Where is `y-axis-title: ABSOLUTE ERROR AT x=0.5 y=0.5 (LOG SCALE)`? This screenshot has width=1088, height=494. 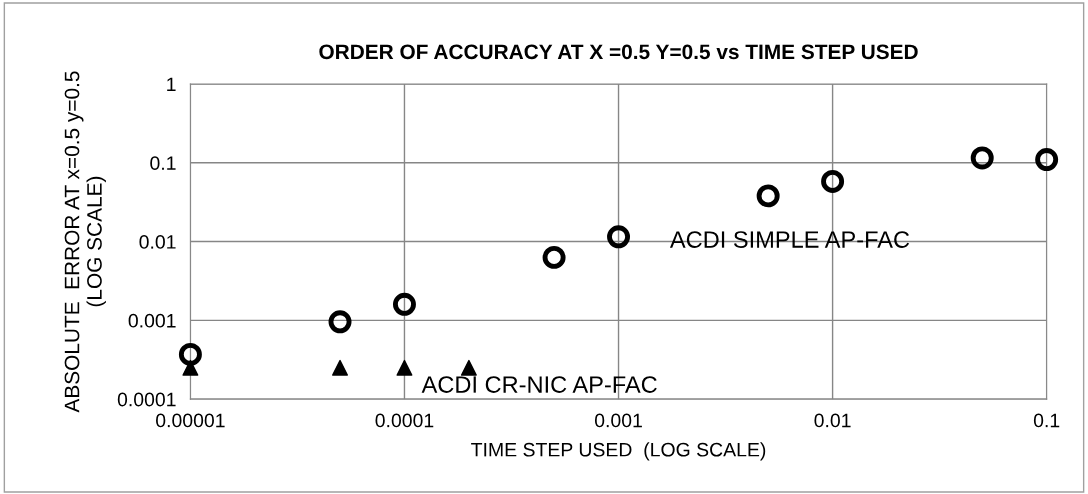
y-axis-title: ABSOLUTE ERROR AT x=0.5 y=0.5 (LOG SCALE) is located at coordinates (85, 242).